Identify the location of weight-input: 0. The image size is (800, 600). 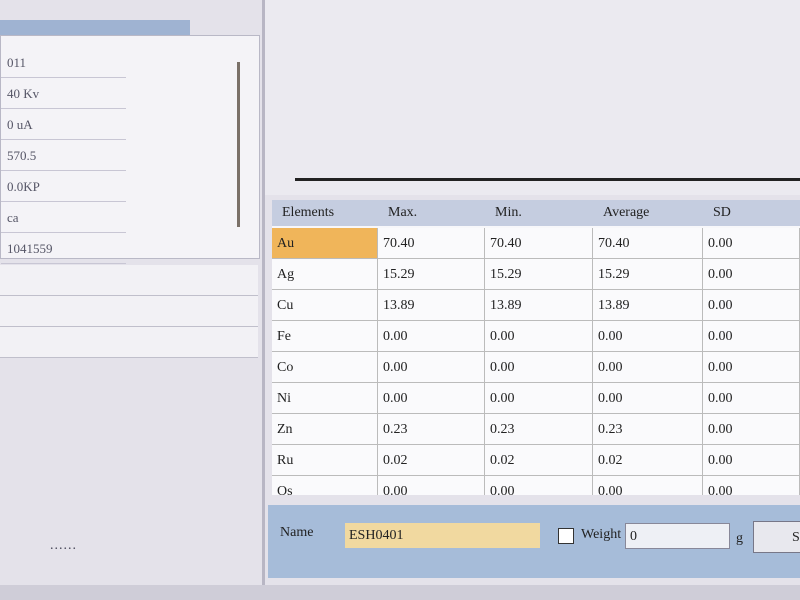
(677, 536).